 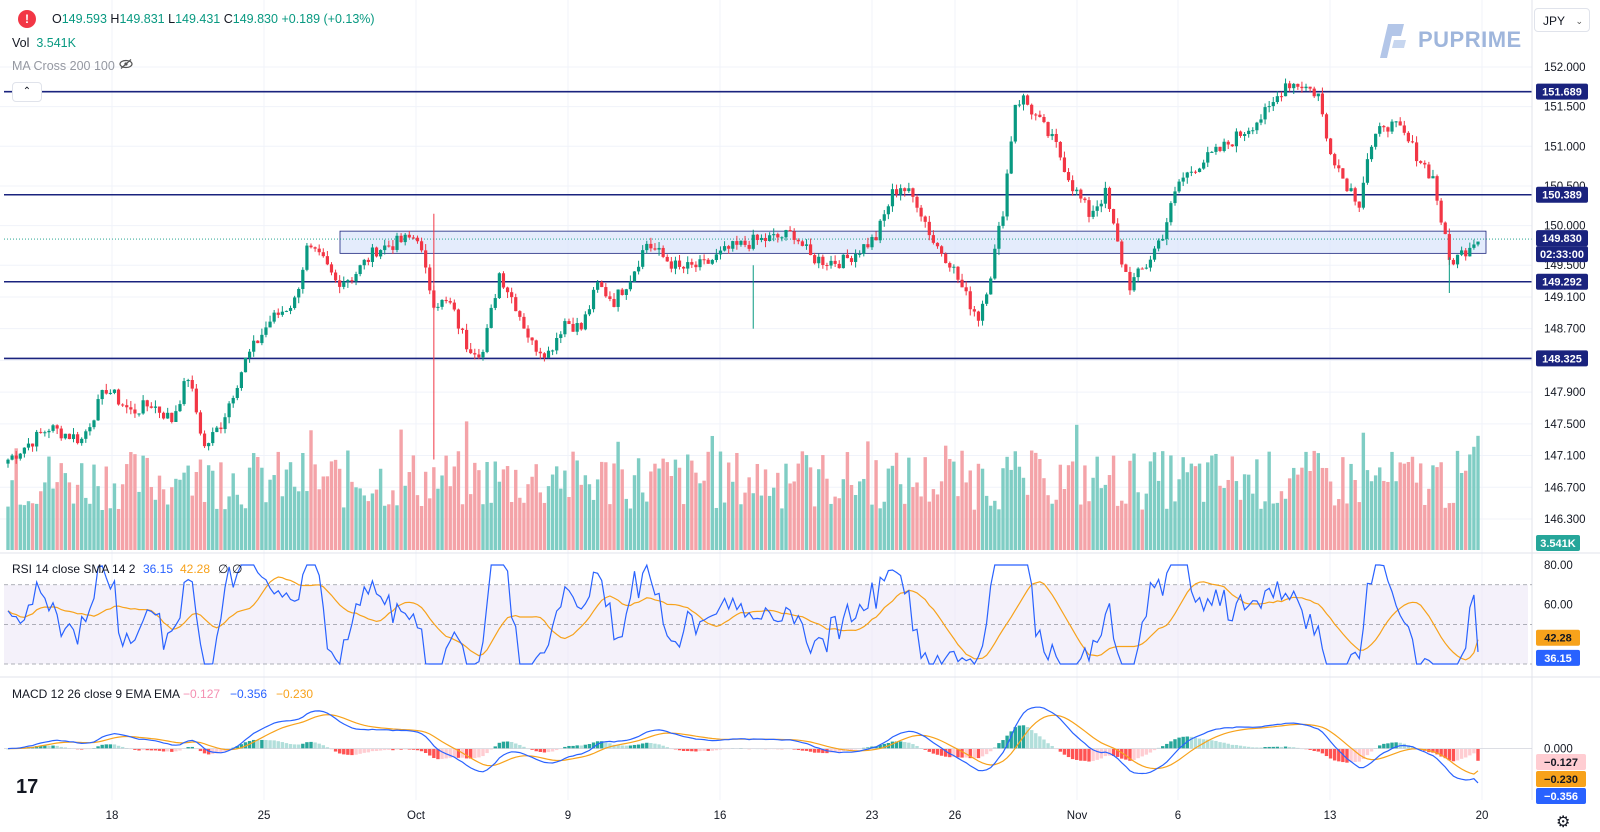 What do you see at coordinates (1562, 93) in the screenshot?
I see `level-price-label: 151.689` at bounding box center [1562, 93].